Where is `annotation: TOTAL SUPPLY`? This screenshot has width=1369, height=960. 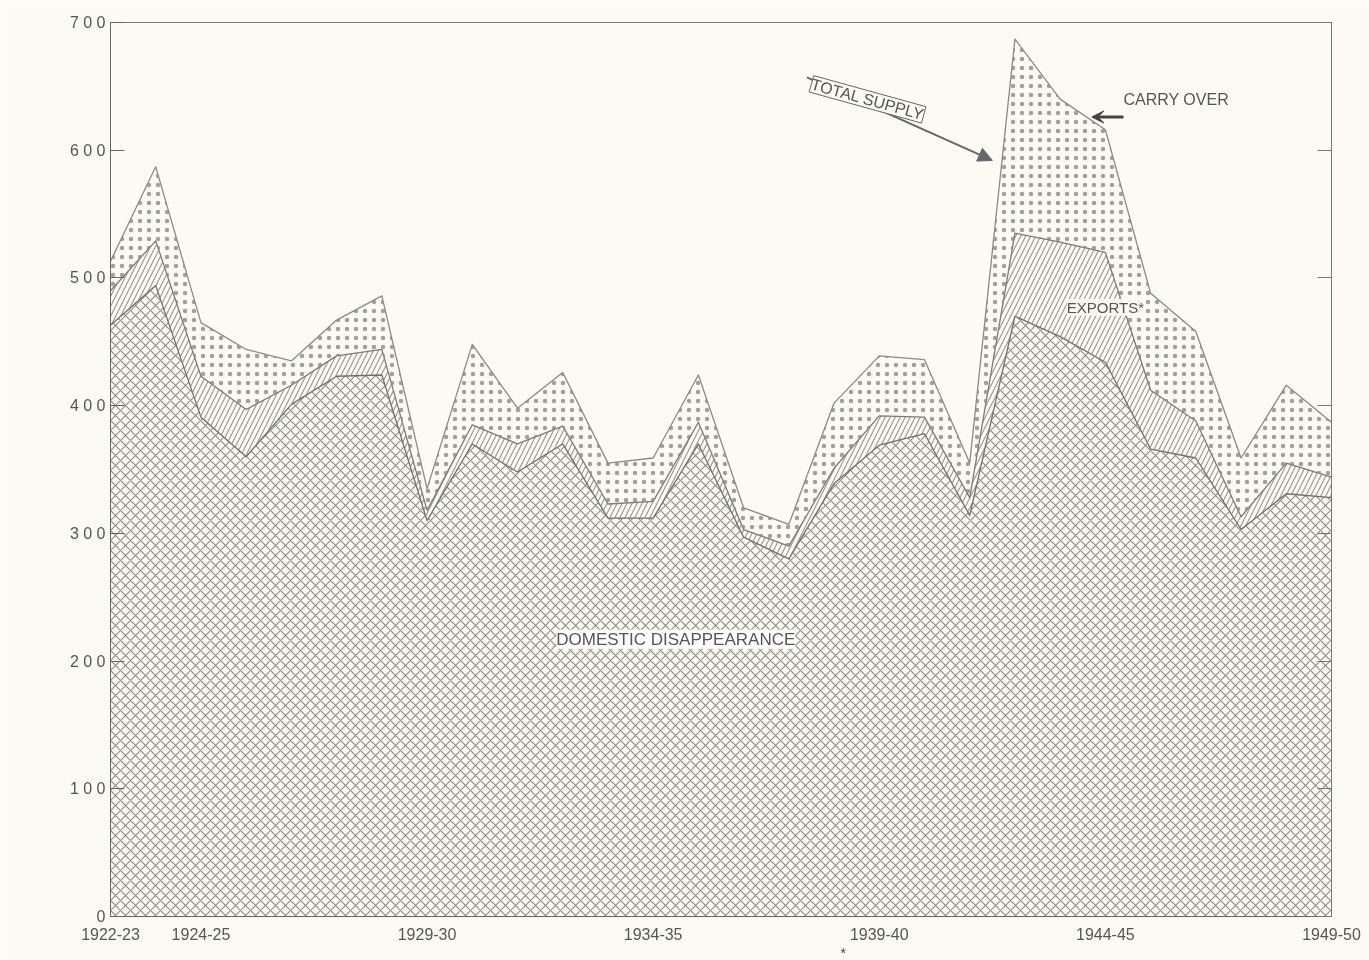
annotation: TOTAL SUPPLY is located at coordinates (867, 99).